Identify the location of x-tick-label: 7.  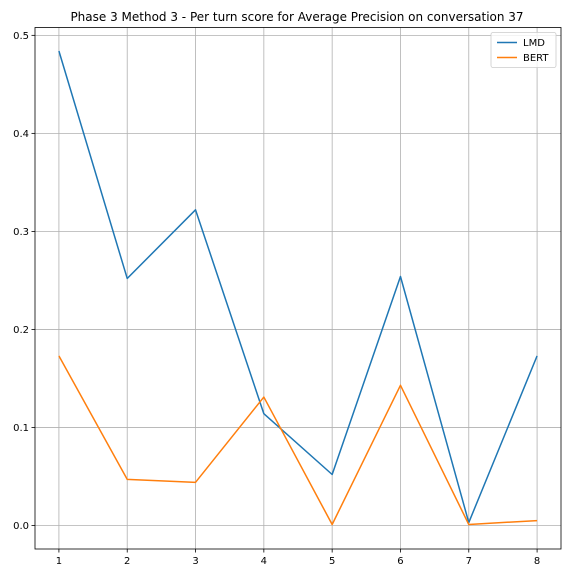
(469, 561).